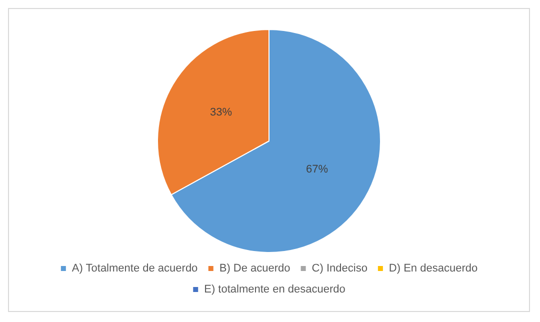 The height and width of the screenshot is (322, 540). Describe the element at coordinates (433, 268) in the screenshot. I see `legend-label: D) En desacuerdo` at that location.